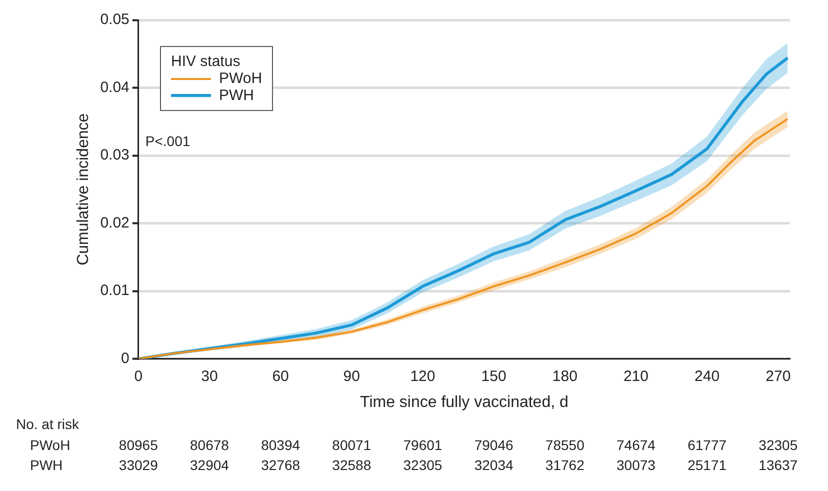 The height and width of the screenshot is (491, 828). I want to click on legend-label: PWH, so click(236, 95).